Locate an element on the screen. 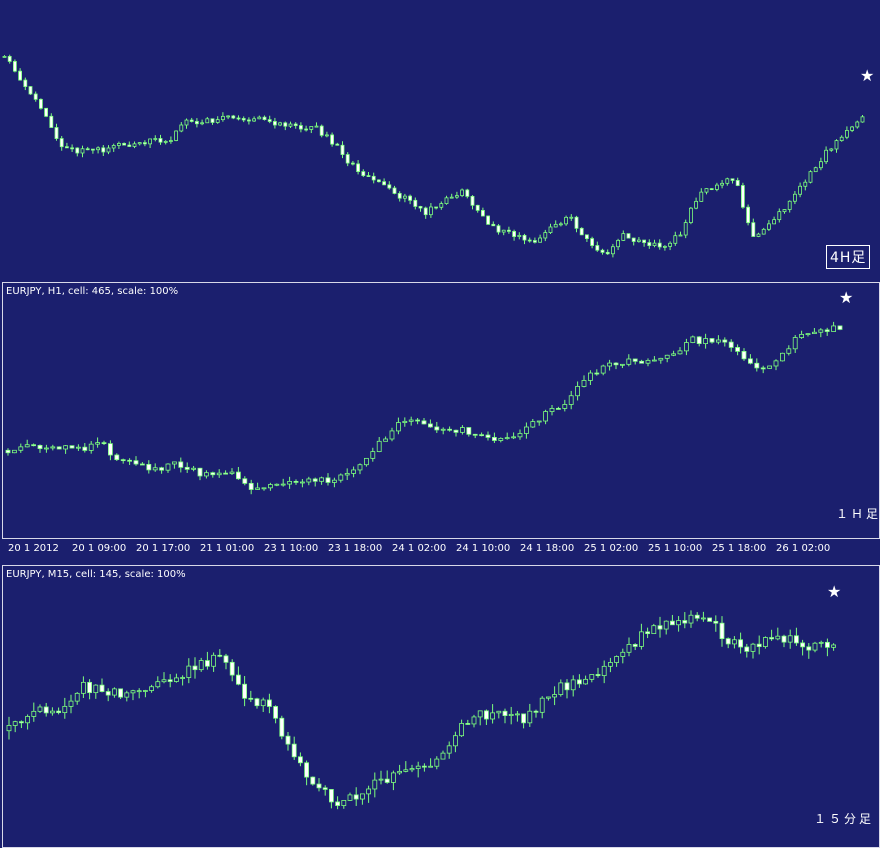 This screenshot has width=880, height=848. time-axis-tick-label: 25 1 18:00 is located at coordinates (739, 548).